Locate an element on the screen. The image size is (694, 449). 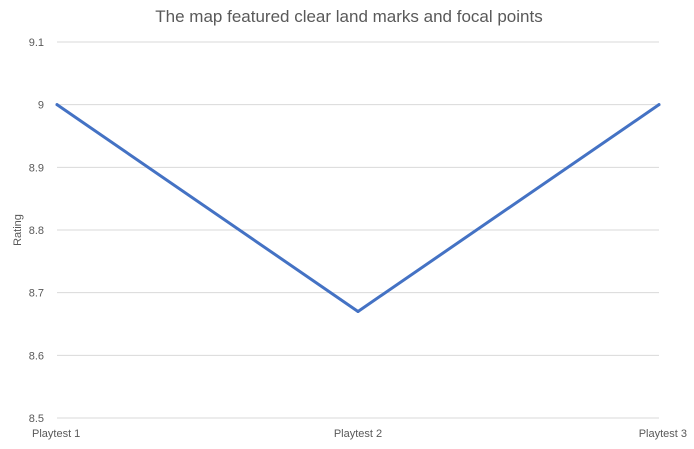
y-tick-label: 8.5 is located at coordinates (36, 419).